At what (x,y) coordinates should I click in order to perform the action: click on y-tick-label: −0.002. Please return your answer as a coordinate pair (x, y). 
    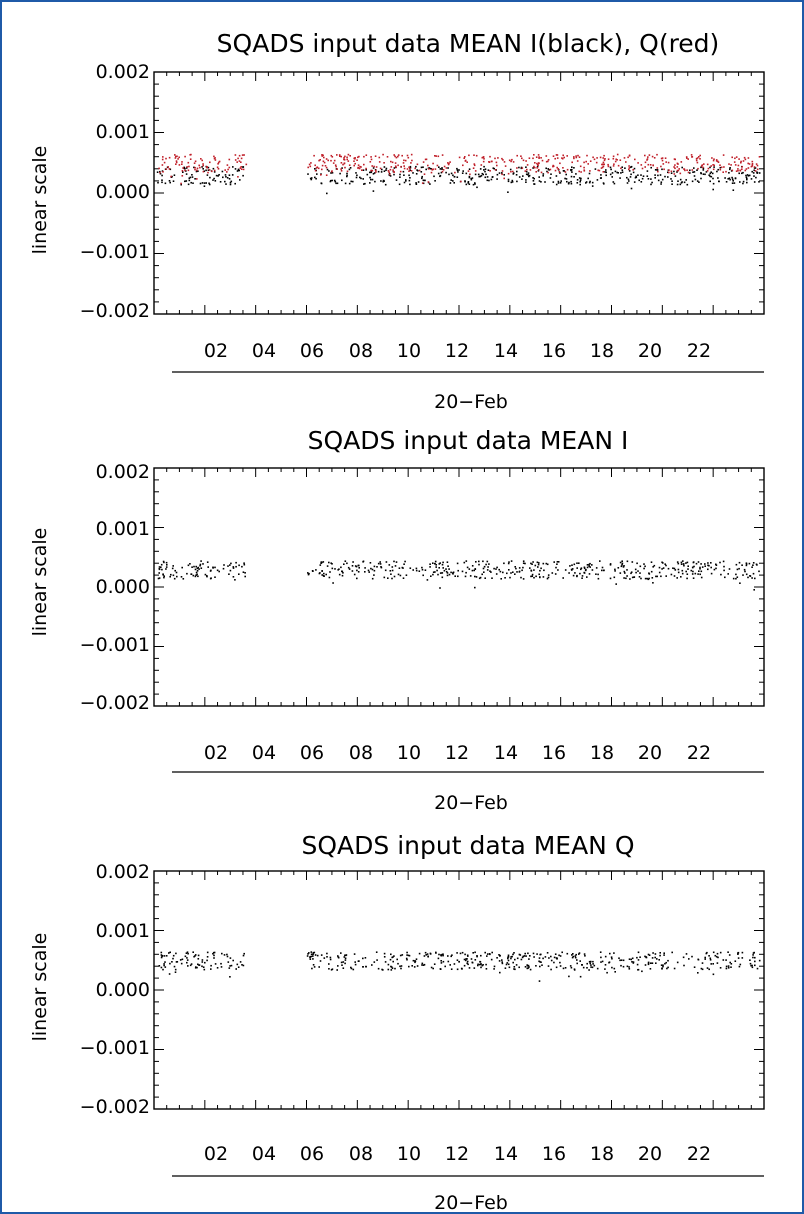
    Looking at the image, I should click on (115, 703).